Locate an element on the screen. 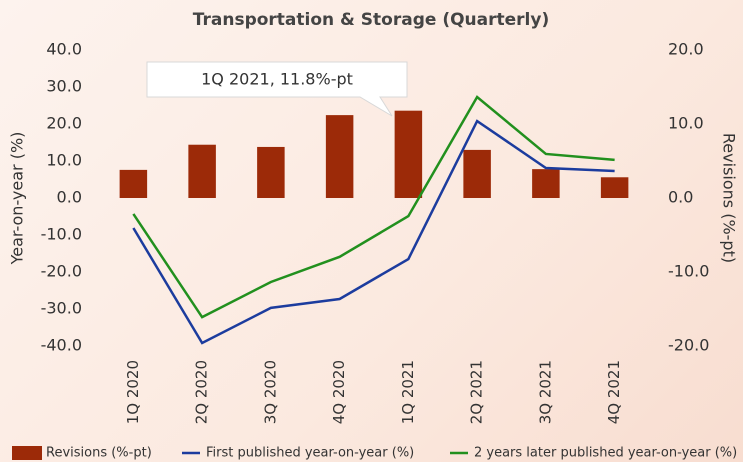 The height and width of the screenshot is (462, 743). y2-tick-label: -20.0 is located at coordinates (688, 345).